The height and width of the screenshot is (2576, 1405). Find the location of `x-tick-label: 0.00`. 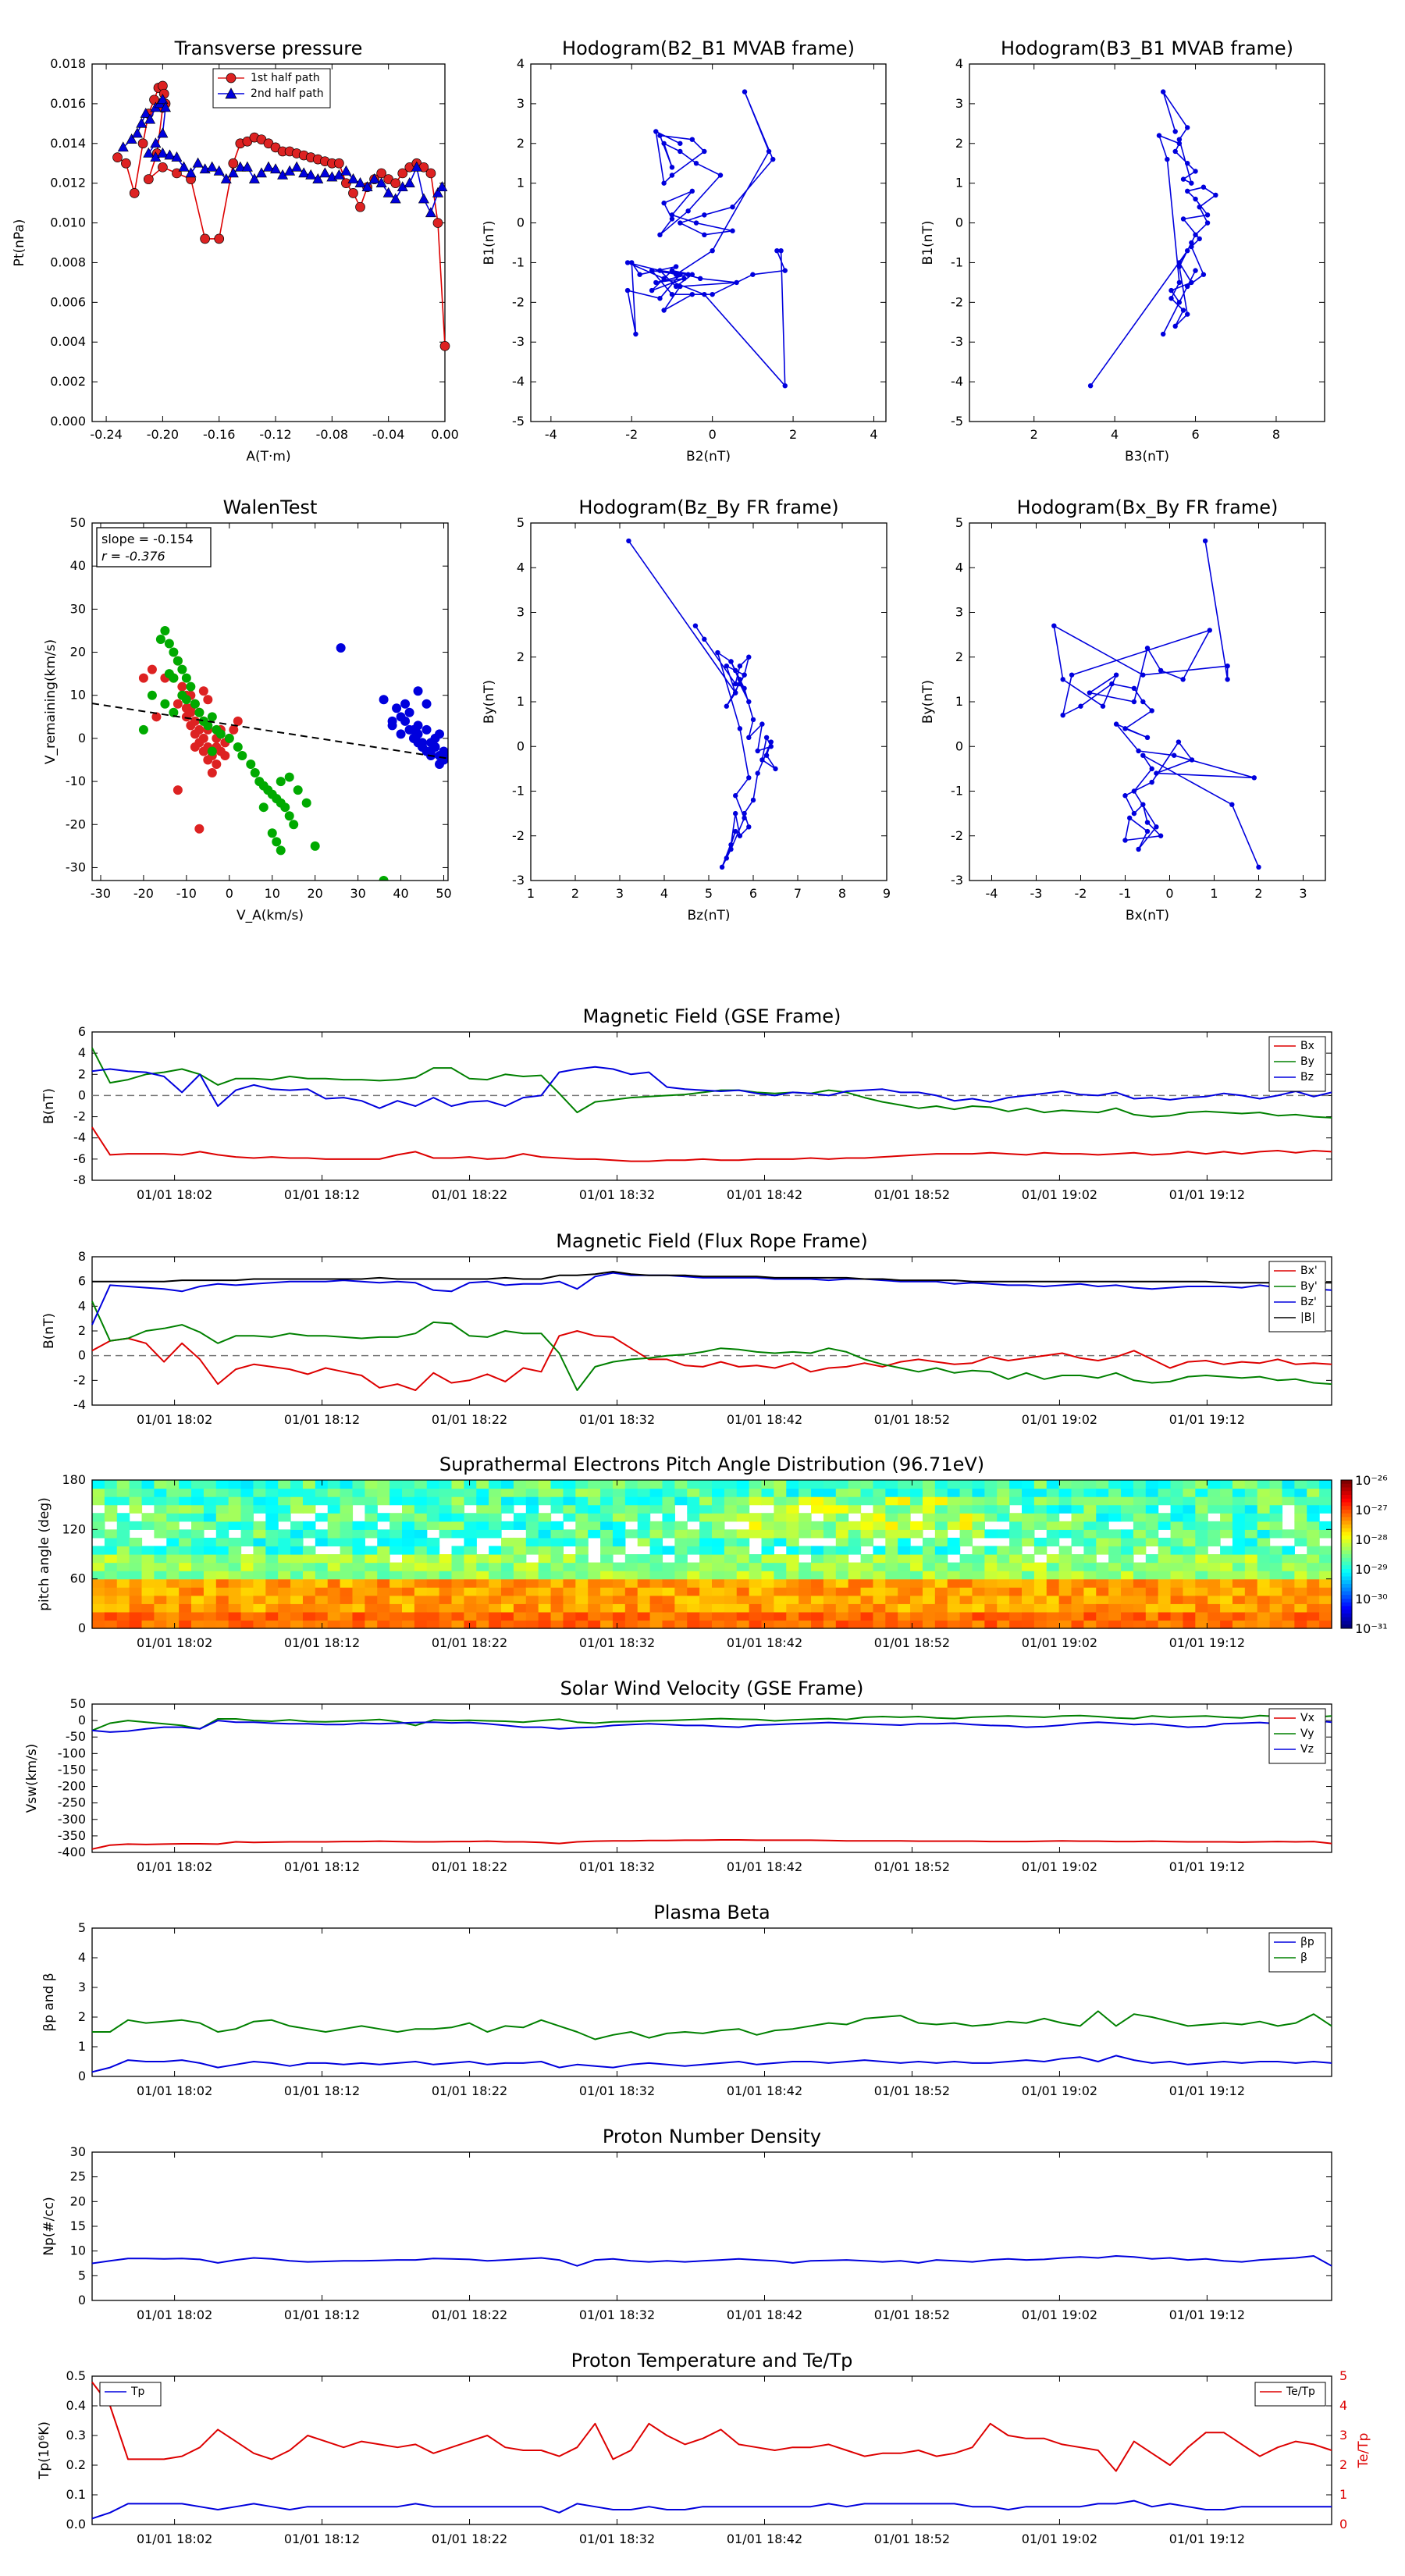

x-tick-label: 0.00 is located at coordinates (445, 434).